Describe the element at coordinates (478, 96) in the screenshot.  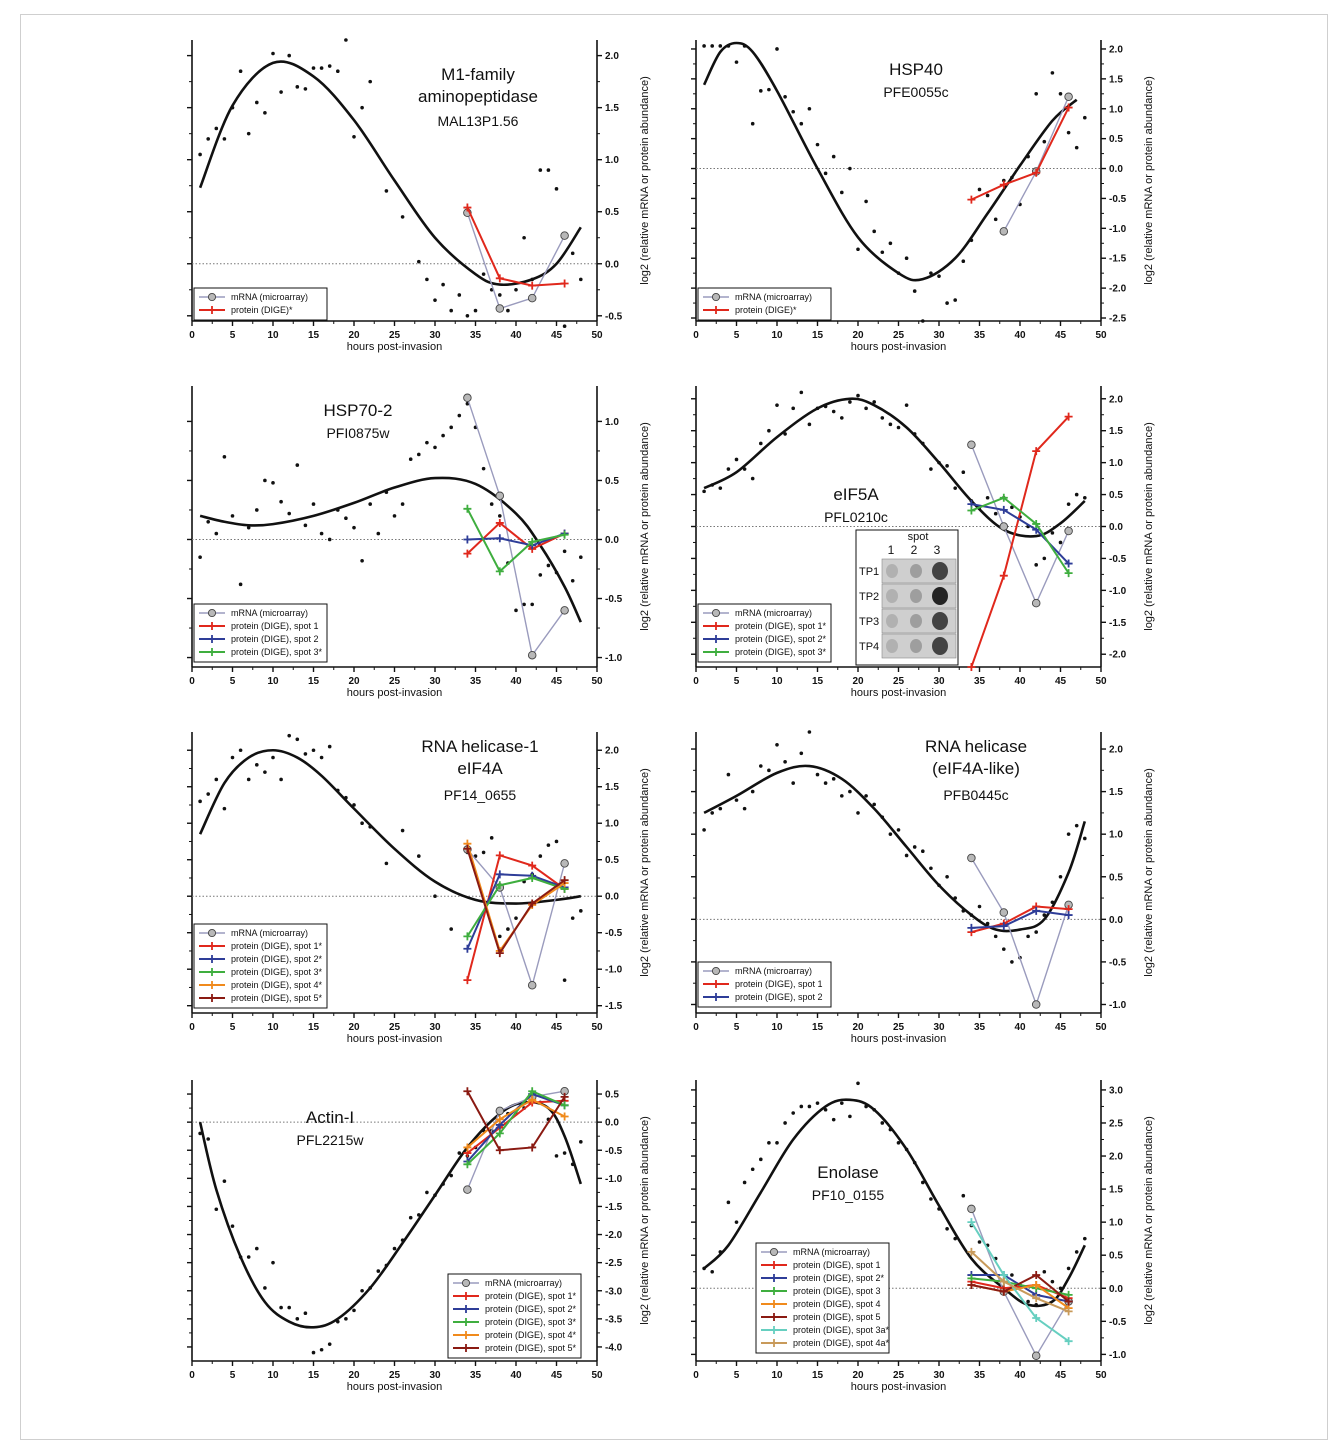
I see `panel-title: aminopeptidase` at that location.